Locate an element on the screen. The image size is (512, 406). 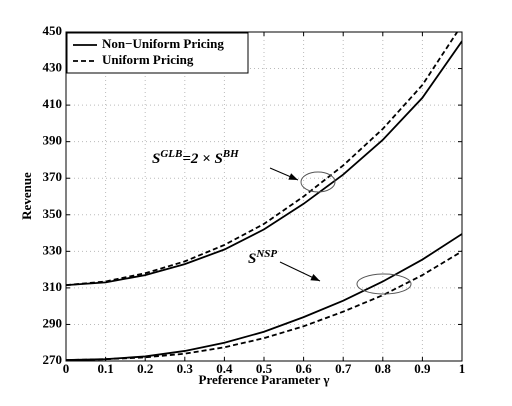
y-tick-label: 270 is located at coordinates (53, 359).